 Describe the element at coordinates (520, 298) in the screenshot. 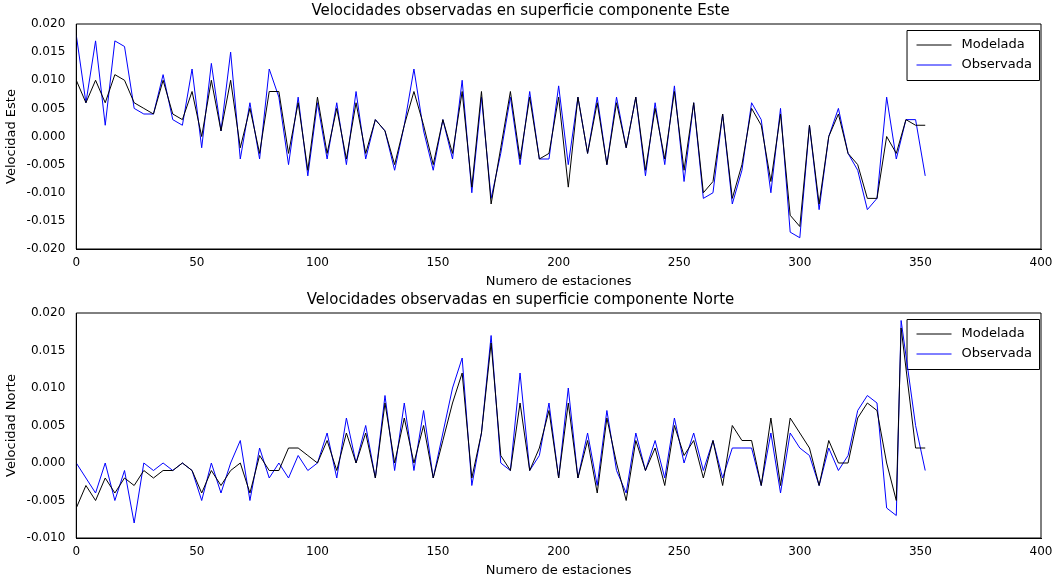

I see `chart-title: Velocidades observadas en superficie componente Norte` at that location.